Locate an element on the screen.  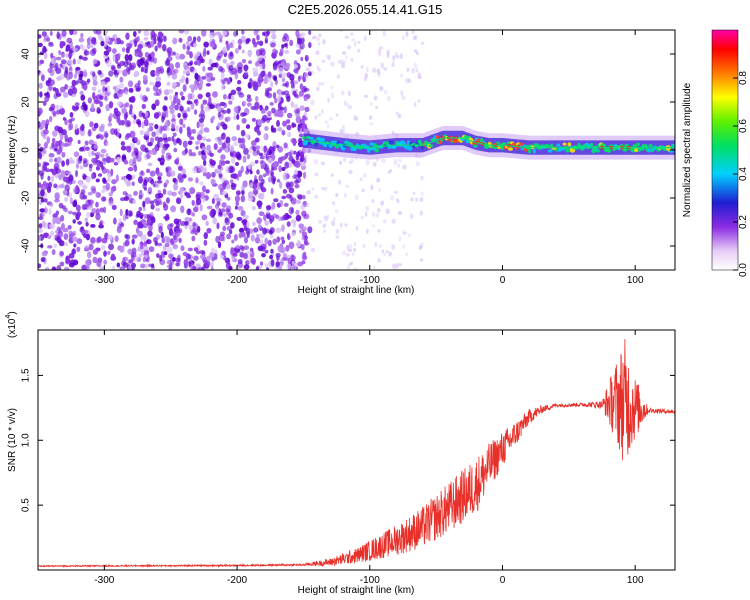
colorbar-tick-label: 0.0 is located at coordinates (743, 270).